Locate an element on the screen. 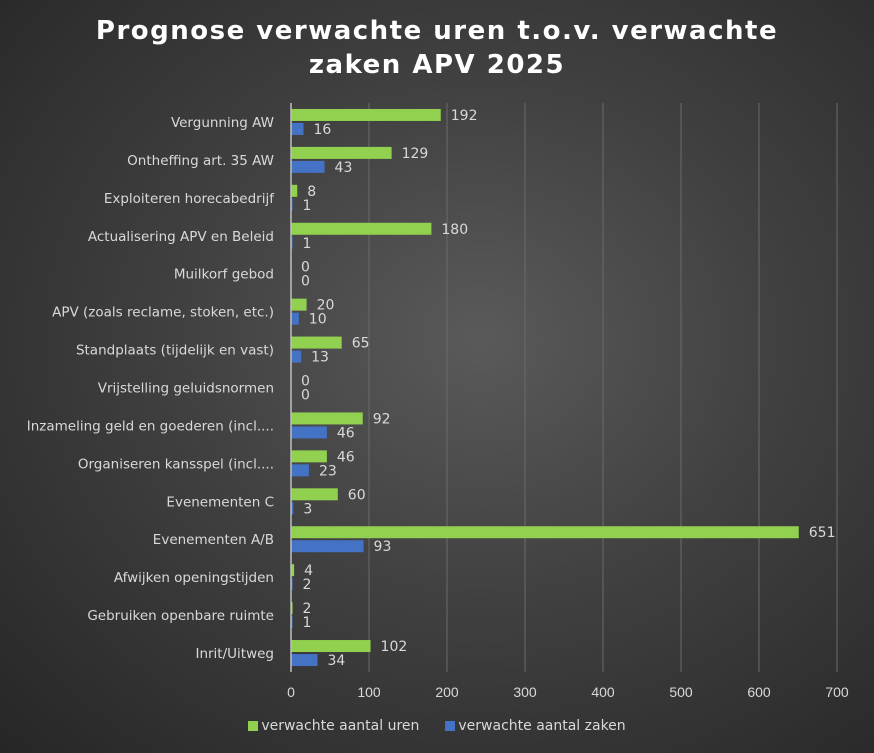  x-tick-label: 700 is located at coordinates (837, 692).